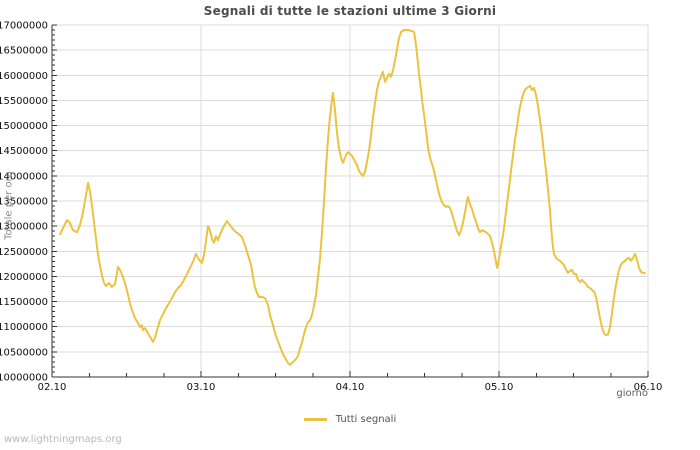 This screenshot has height=450, width=700. Describe the element at coordinates (52, 387) in the screenshot. I see `svg-text: 02.10` at that location.